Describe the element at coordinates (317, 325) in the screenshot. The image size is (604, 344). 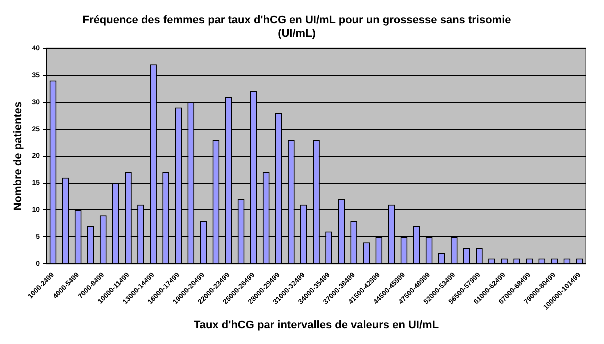
I see `x-axis-title: Taux d'hCG par intervalles de valeurs en UI/mL` at that location.